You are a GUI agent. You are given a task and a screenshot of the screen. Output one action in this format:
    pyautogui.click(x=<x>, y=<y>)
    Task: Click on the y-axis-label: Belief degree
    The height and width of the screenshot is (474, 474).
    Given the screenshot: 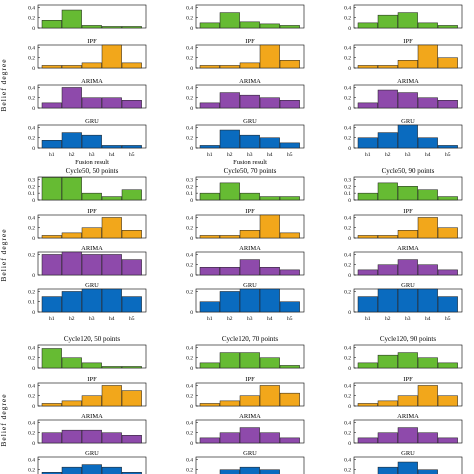 What is the action you would take?
    pyautogui.click(x=4, y=84)
    